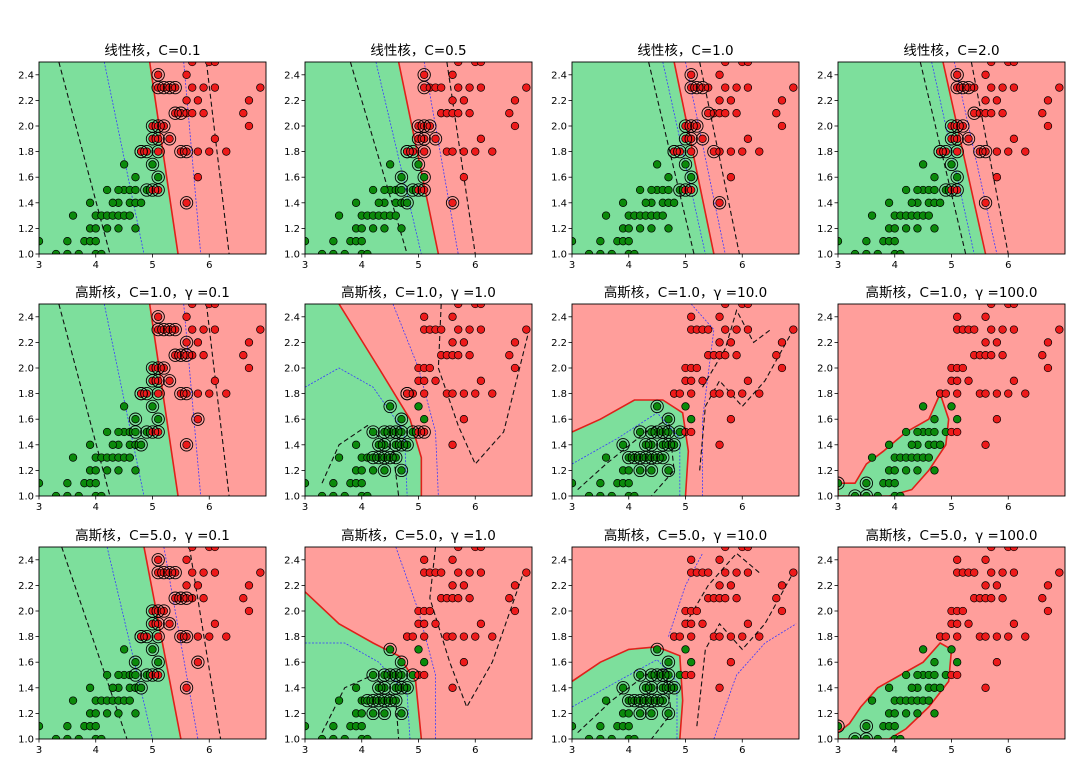  What do you see at coordinates (825, 255) in the screenshot?
I see `y-tick-label: 1.0` at bounding box center [825, 255].